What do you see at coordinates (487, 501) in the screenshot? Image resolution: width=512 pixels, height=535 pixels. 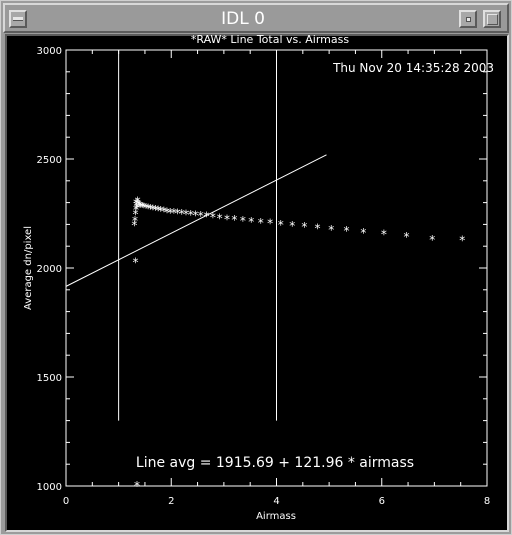 I see `x-tick-label: 8` at bounding box center [487, 501].